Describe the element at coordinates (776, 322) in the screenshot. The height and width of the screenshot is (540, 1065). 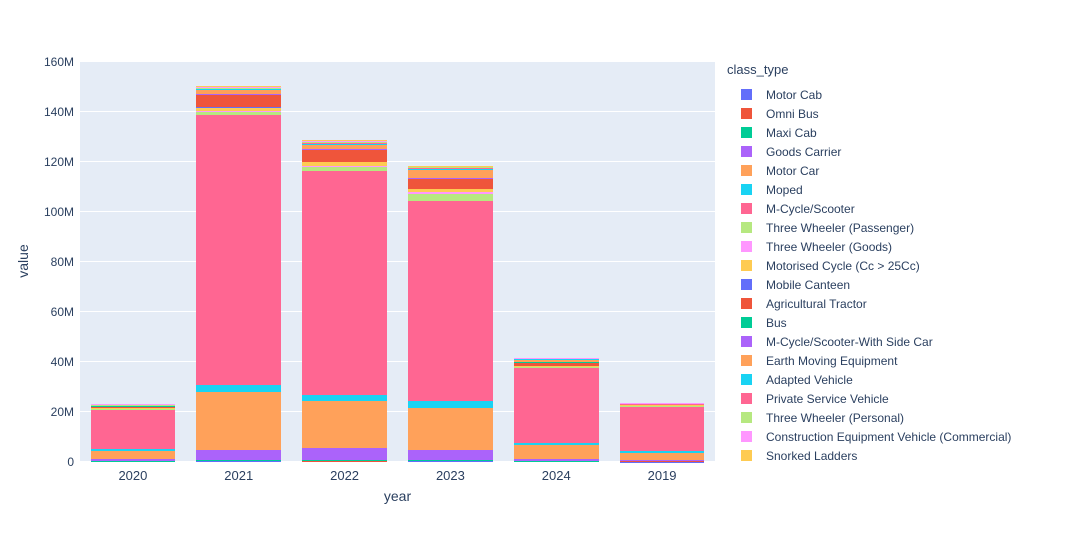
I see `legend-item-label: Bus` at that location.